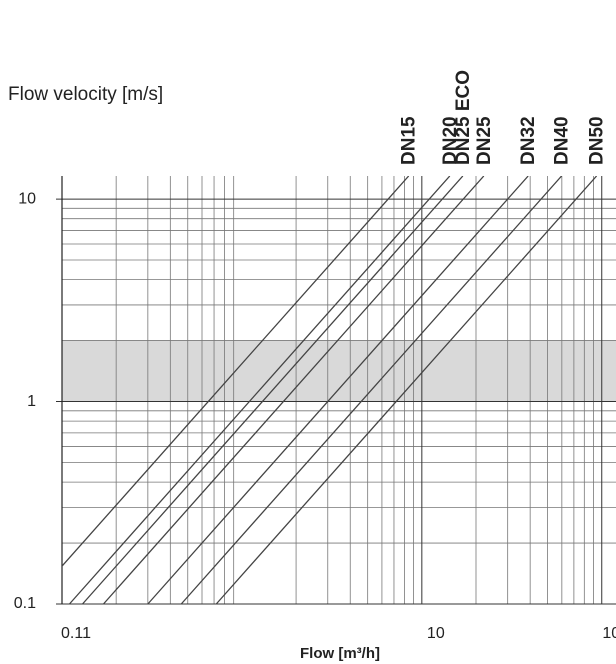 The image size is (616, 664). What do you see at coordinates (339, 371) in the screenshot?
I see `band` at bounding box center [339, 371].